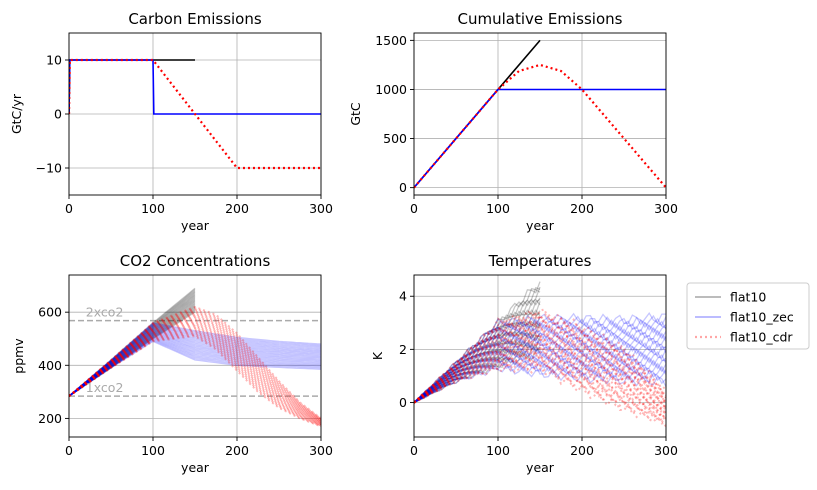 This screenshot has height=490, width=817. I want to click on legend-label-flat10_cdr: flat10_cdr, so click(761, 337).